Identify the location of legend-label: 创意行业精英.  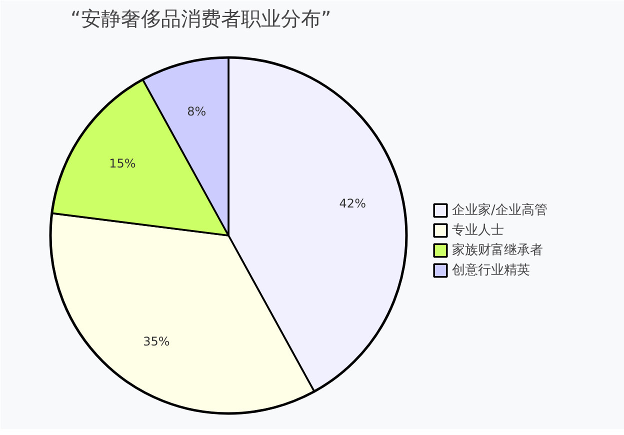
(491, 270).